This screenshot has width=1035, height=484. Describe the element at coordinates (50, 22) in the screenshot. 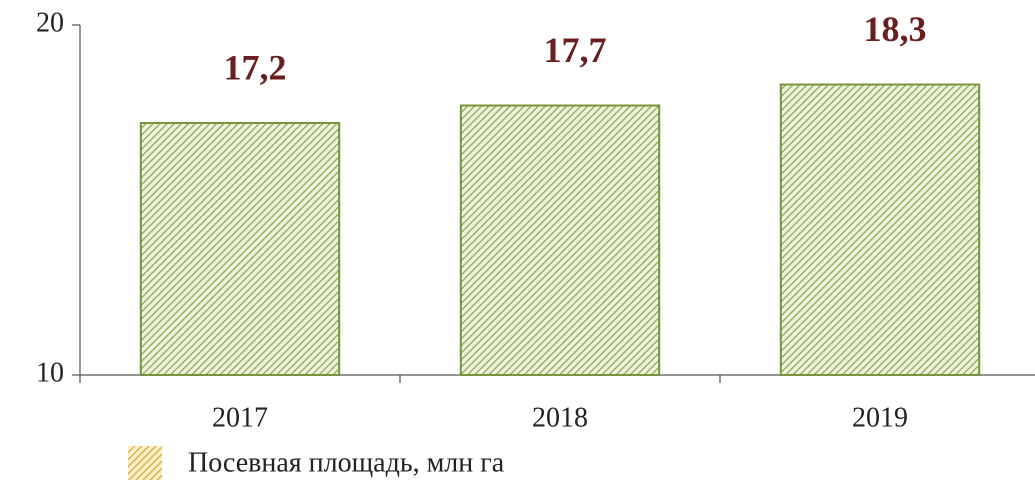

I see `y-tick-label: 20` at that location.